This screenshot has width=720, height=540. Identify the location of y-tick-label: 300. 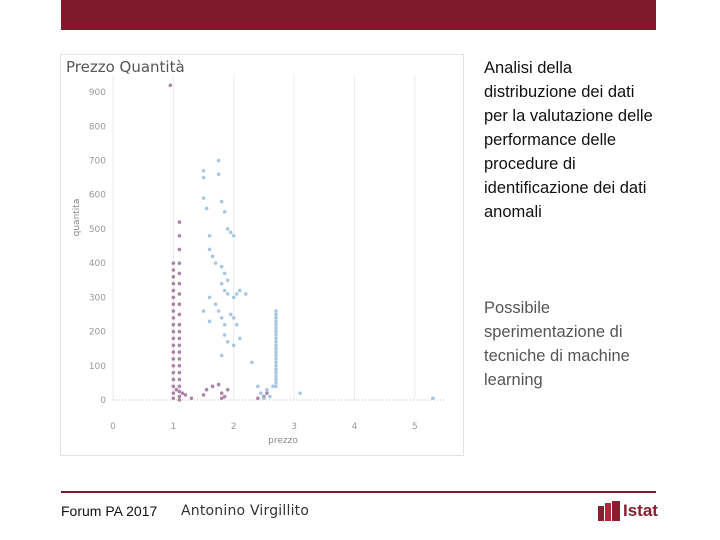
(97, 298).